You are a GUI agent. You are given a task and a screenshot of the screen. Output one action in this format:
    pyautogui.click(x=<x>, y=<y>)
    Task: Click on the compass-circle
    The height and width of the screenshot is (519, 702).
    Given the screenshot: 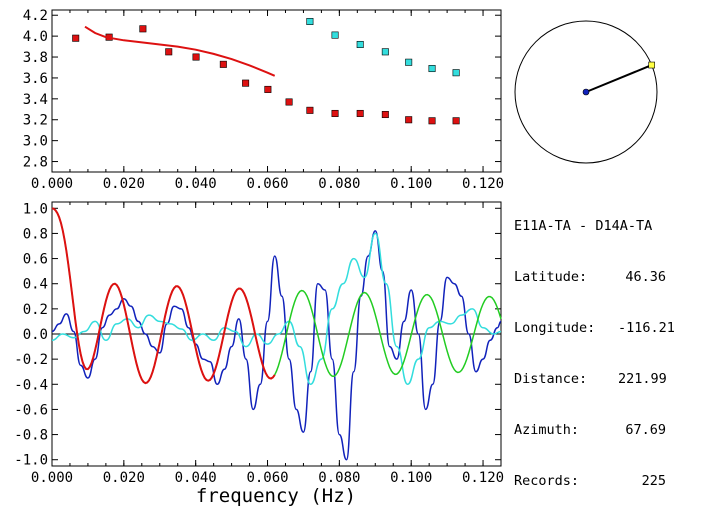 What is the action you would take?
    pyautogui.click(x=586, y=92)
    